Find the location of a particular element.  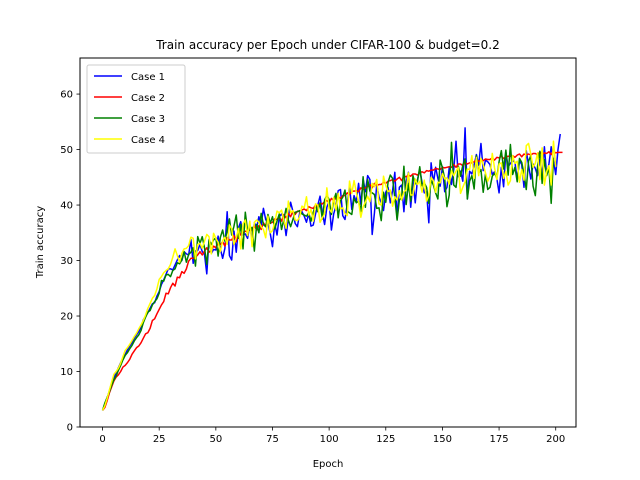

legend-frame is located at coordinates (136, 109).